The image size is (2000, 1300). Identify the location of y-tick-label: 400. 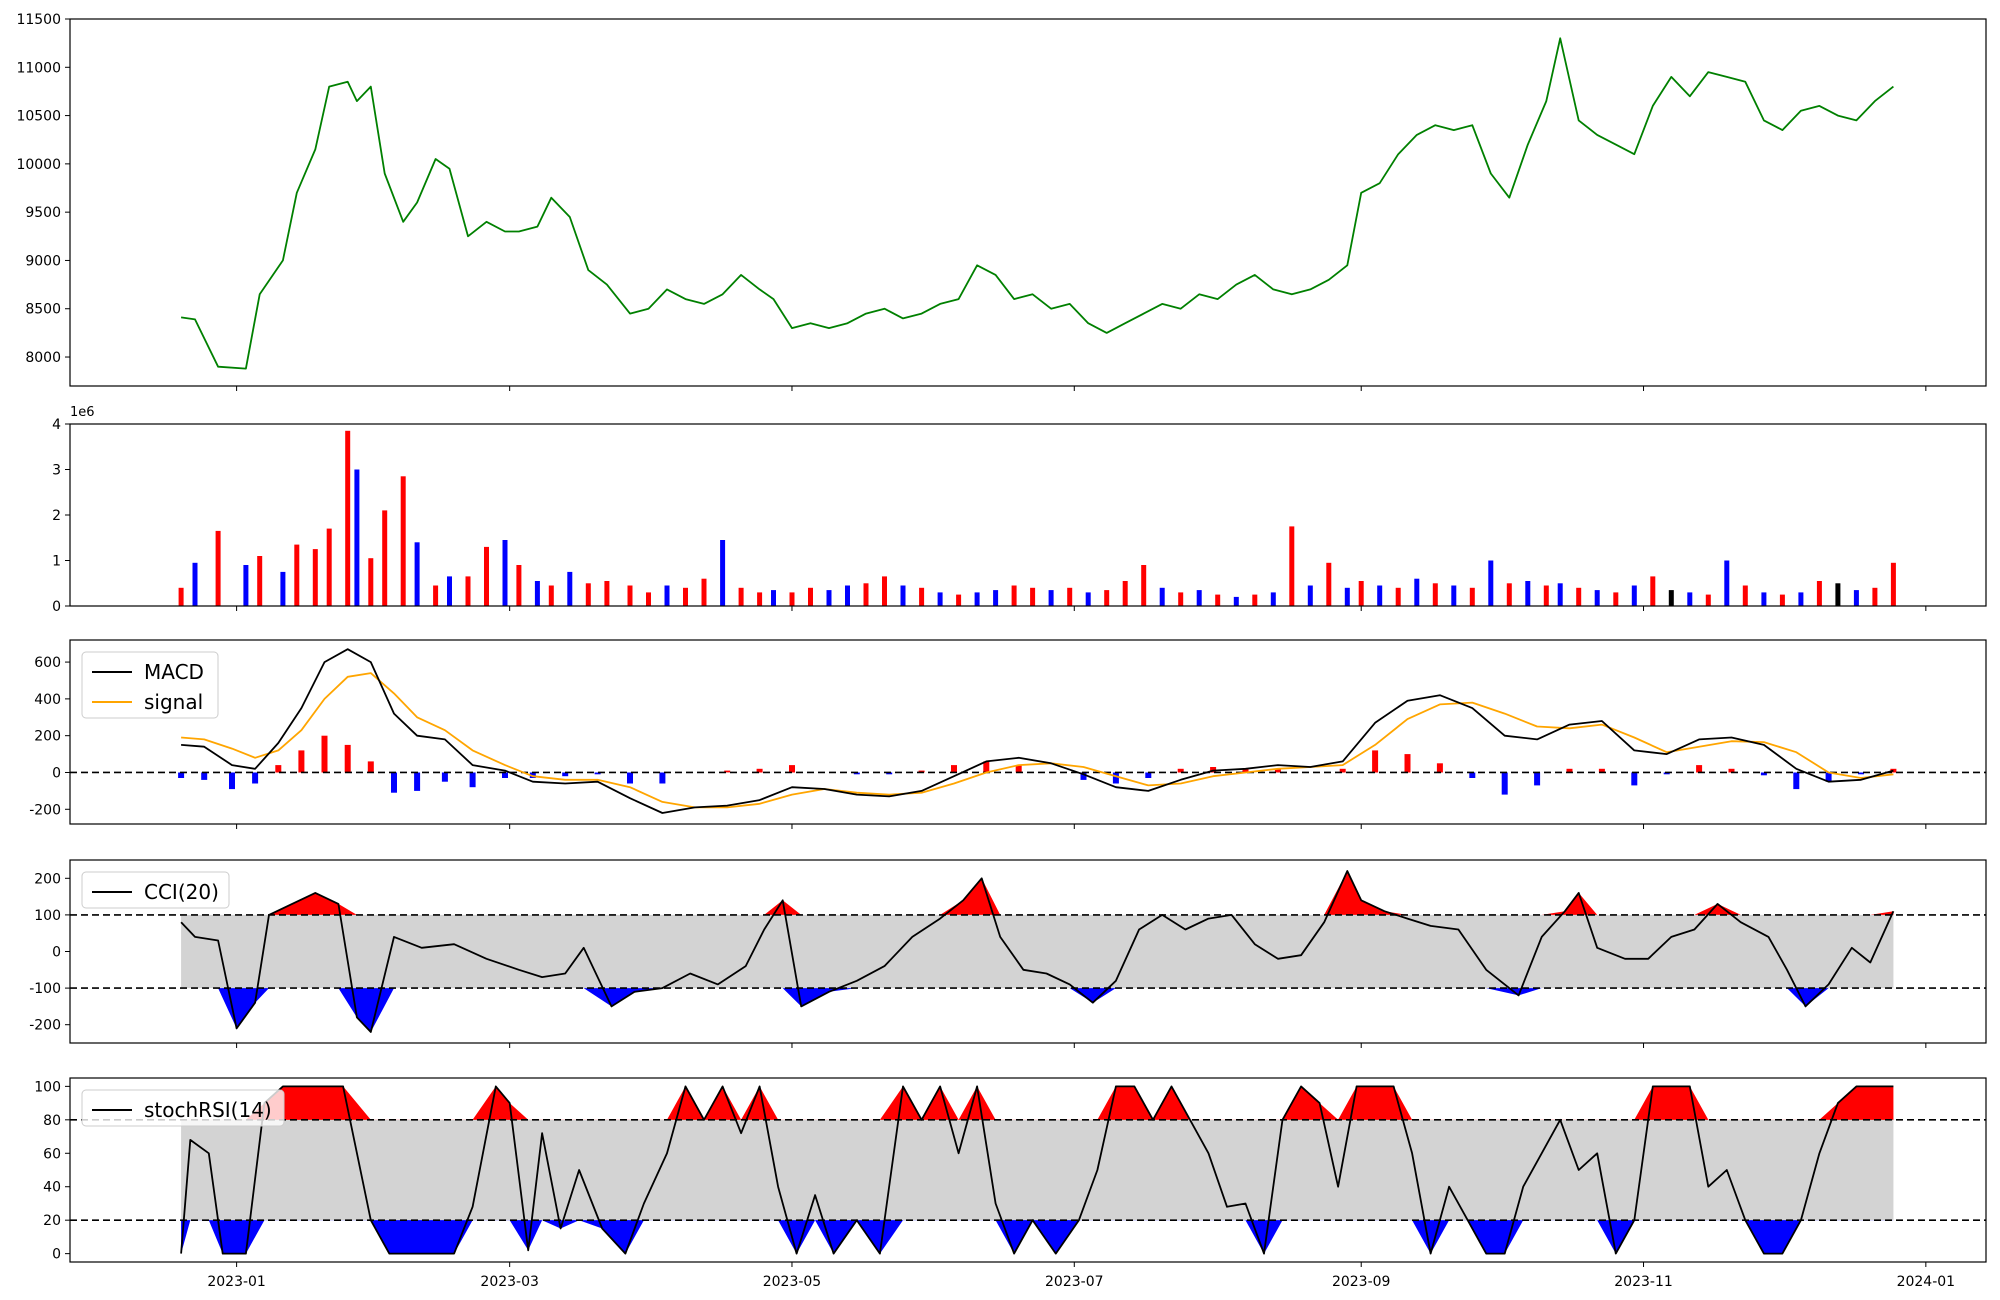
(47, 700).